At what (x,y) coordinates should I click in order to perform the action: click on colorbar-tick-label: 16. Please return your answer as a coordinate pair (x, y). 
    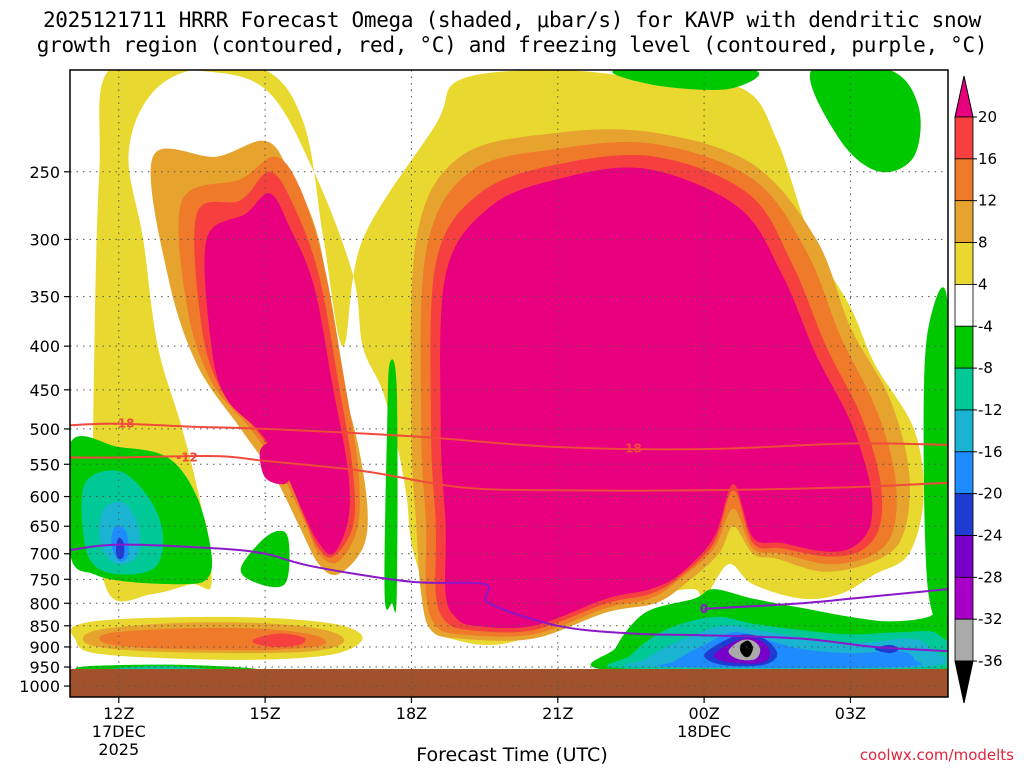
    Looking at the image, I should click on (987, 159).